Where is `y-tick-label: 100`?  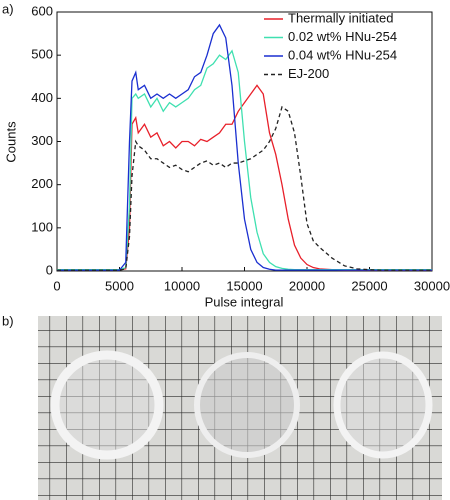 y-tick-label: 100 is located at coordinates (42, 226).